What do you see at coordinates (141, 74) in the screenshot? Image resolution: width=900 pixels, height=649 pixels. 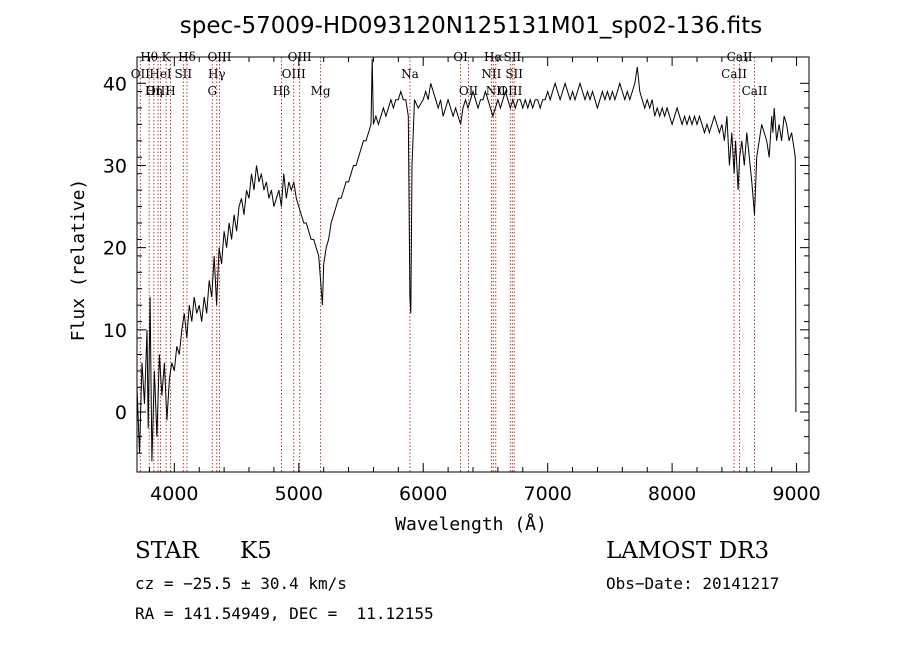 I see `line-label-1: OII` at bounding box center [141, 74].